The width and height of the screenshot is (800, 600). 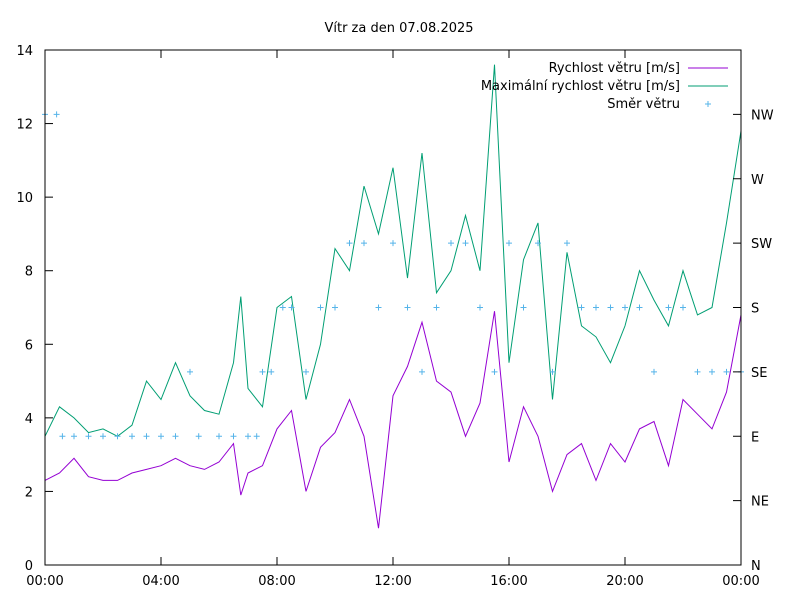 I want to click on y-left-tick-label: 4, so click(x=29, y=419).